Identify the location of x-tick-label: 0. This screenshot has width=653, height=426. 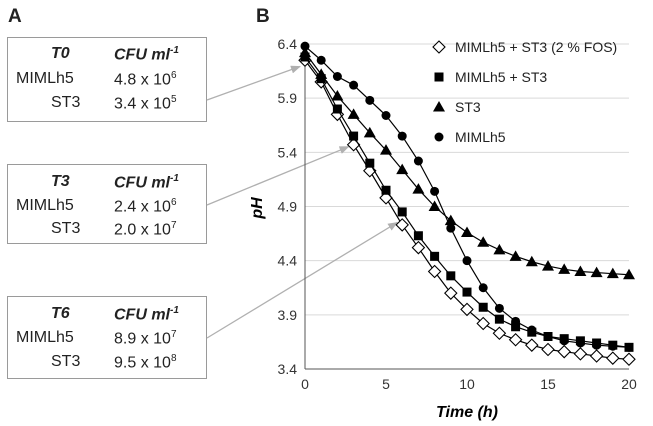
(305, 384).